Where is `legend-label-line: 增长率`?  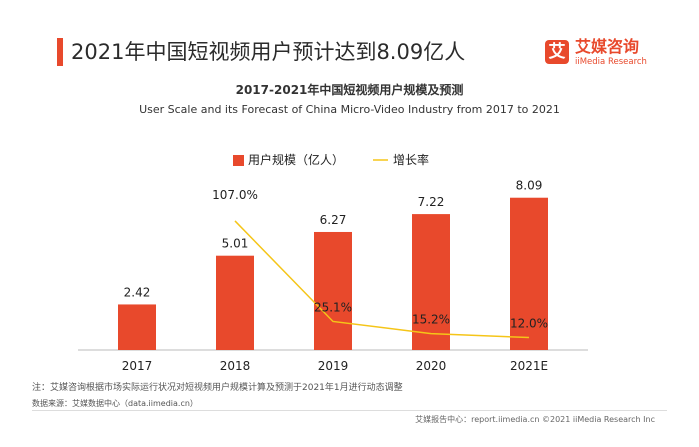
legend-label-line: 增长率 is located at coordinates (411, 159).